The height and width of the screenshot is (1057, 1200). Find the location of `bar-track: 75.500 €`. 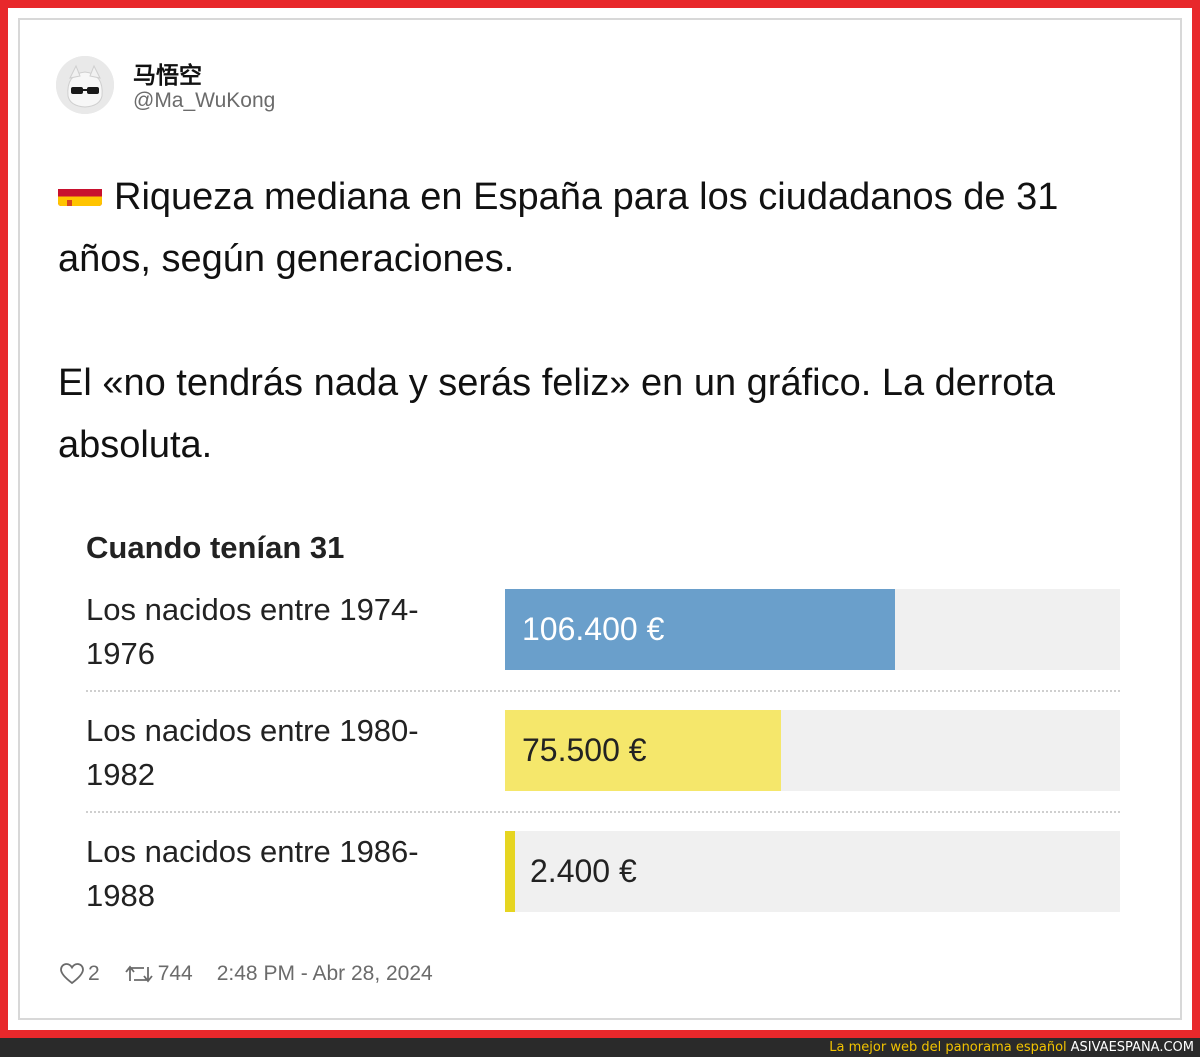

bar-track: 75.500 € is located at coordinates (812, 750).